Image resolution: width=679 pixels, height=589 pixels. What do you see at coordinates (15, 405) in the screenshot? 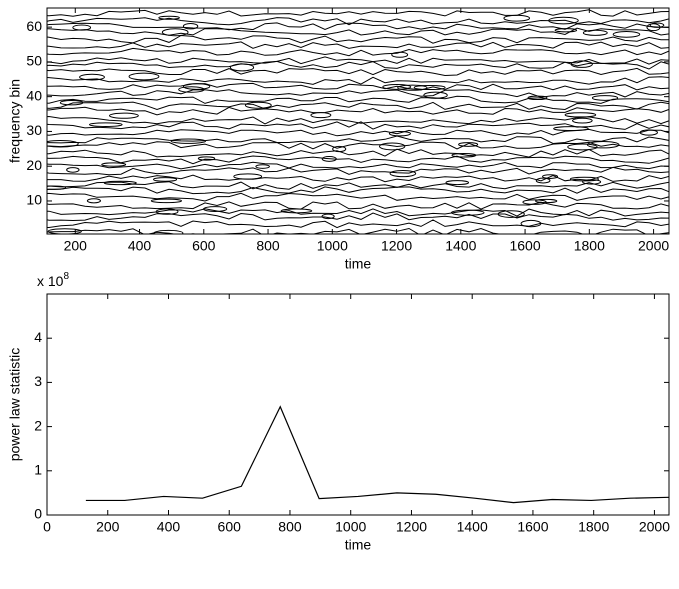
I see `y-axis-label: power law statistic` at bounding box center [15, 405].